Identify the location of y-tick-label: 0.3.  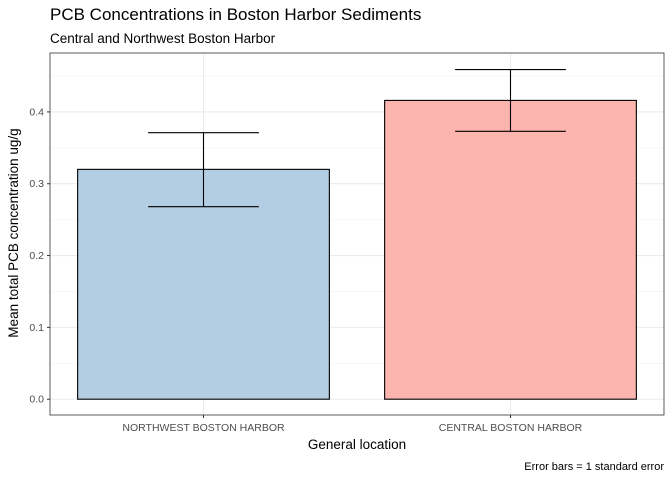
(36, 184).